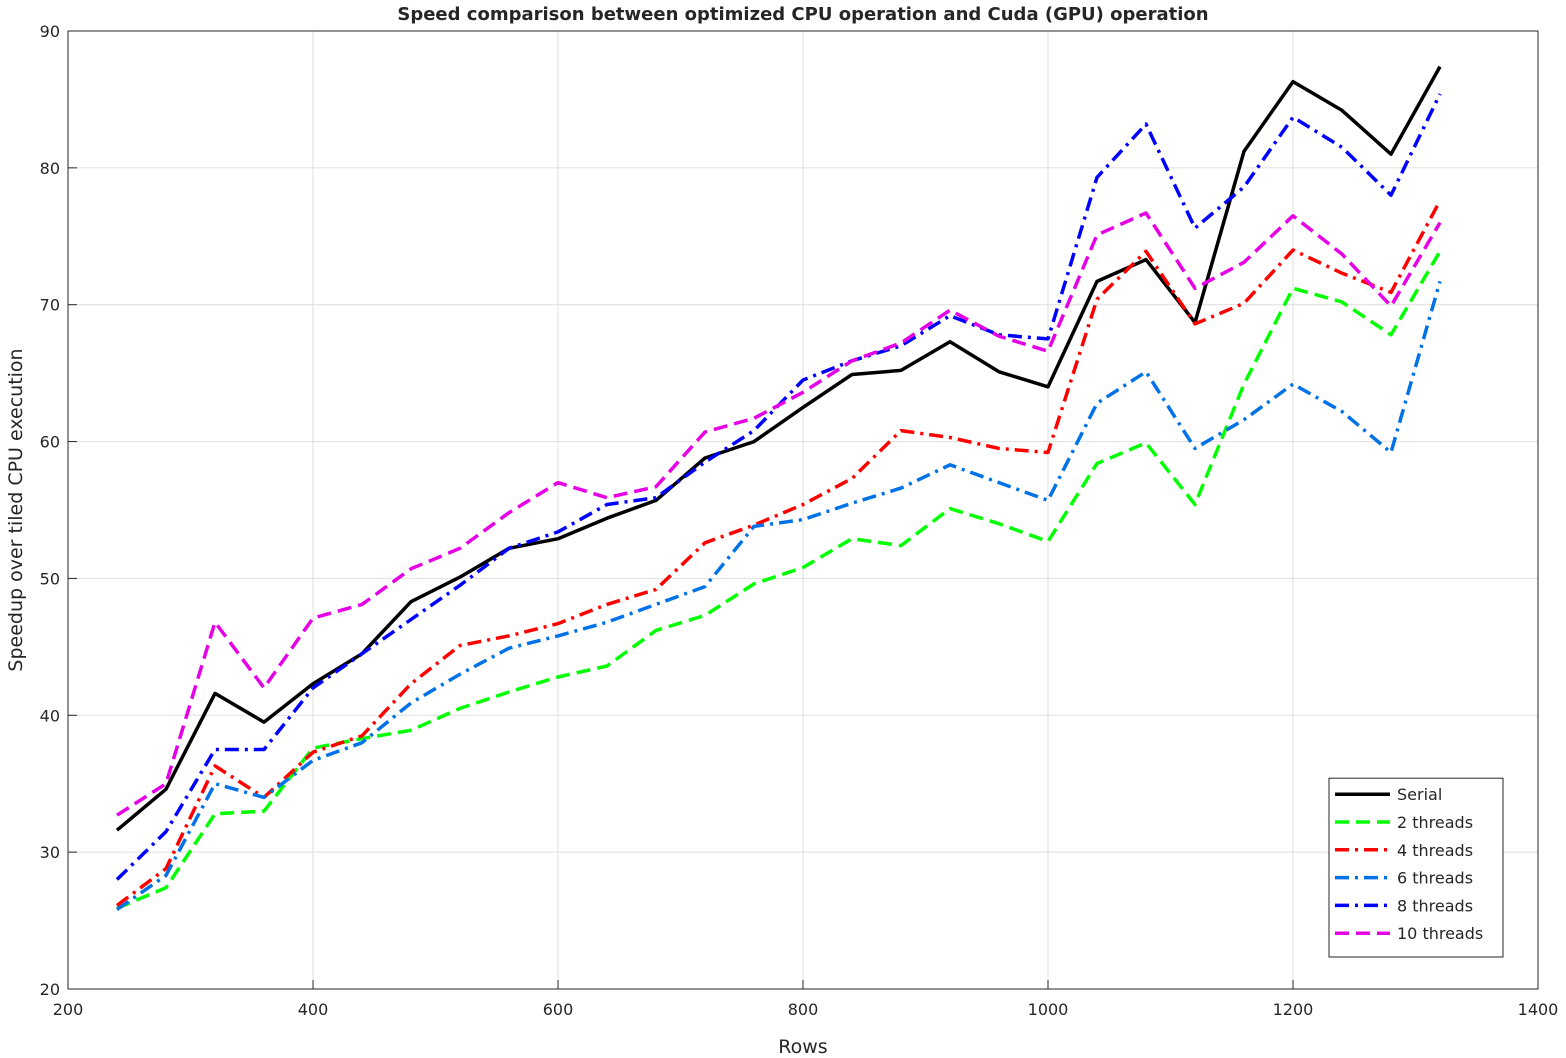 This screenshot has width=1566, height=1058. I want to click on legend-label: 2 threads, so click(1435, 822).